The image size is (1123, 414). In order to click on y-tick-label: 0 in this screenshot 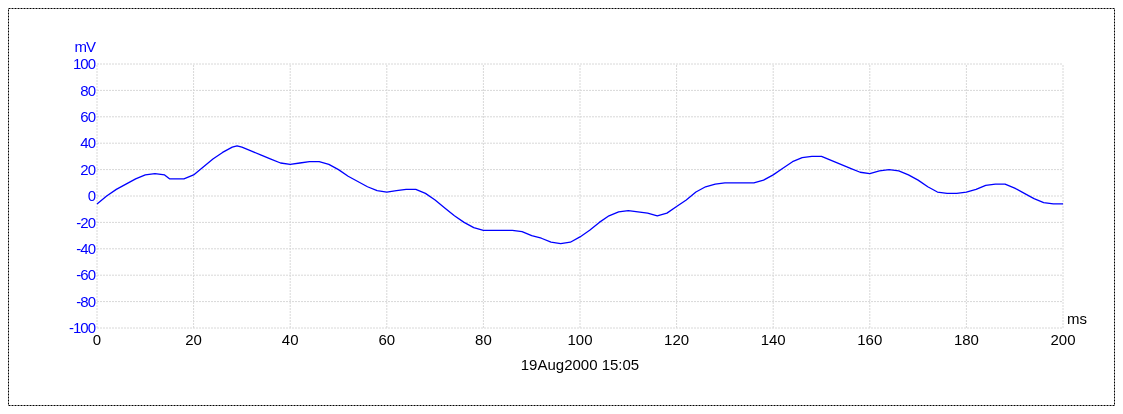, I will do `click(91, 196)`.